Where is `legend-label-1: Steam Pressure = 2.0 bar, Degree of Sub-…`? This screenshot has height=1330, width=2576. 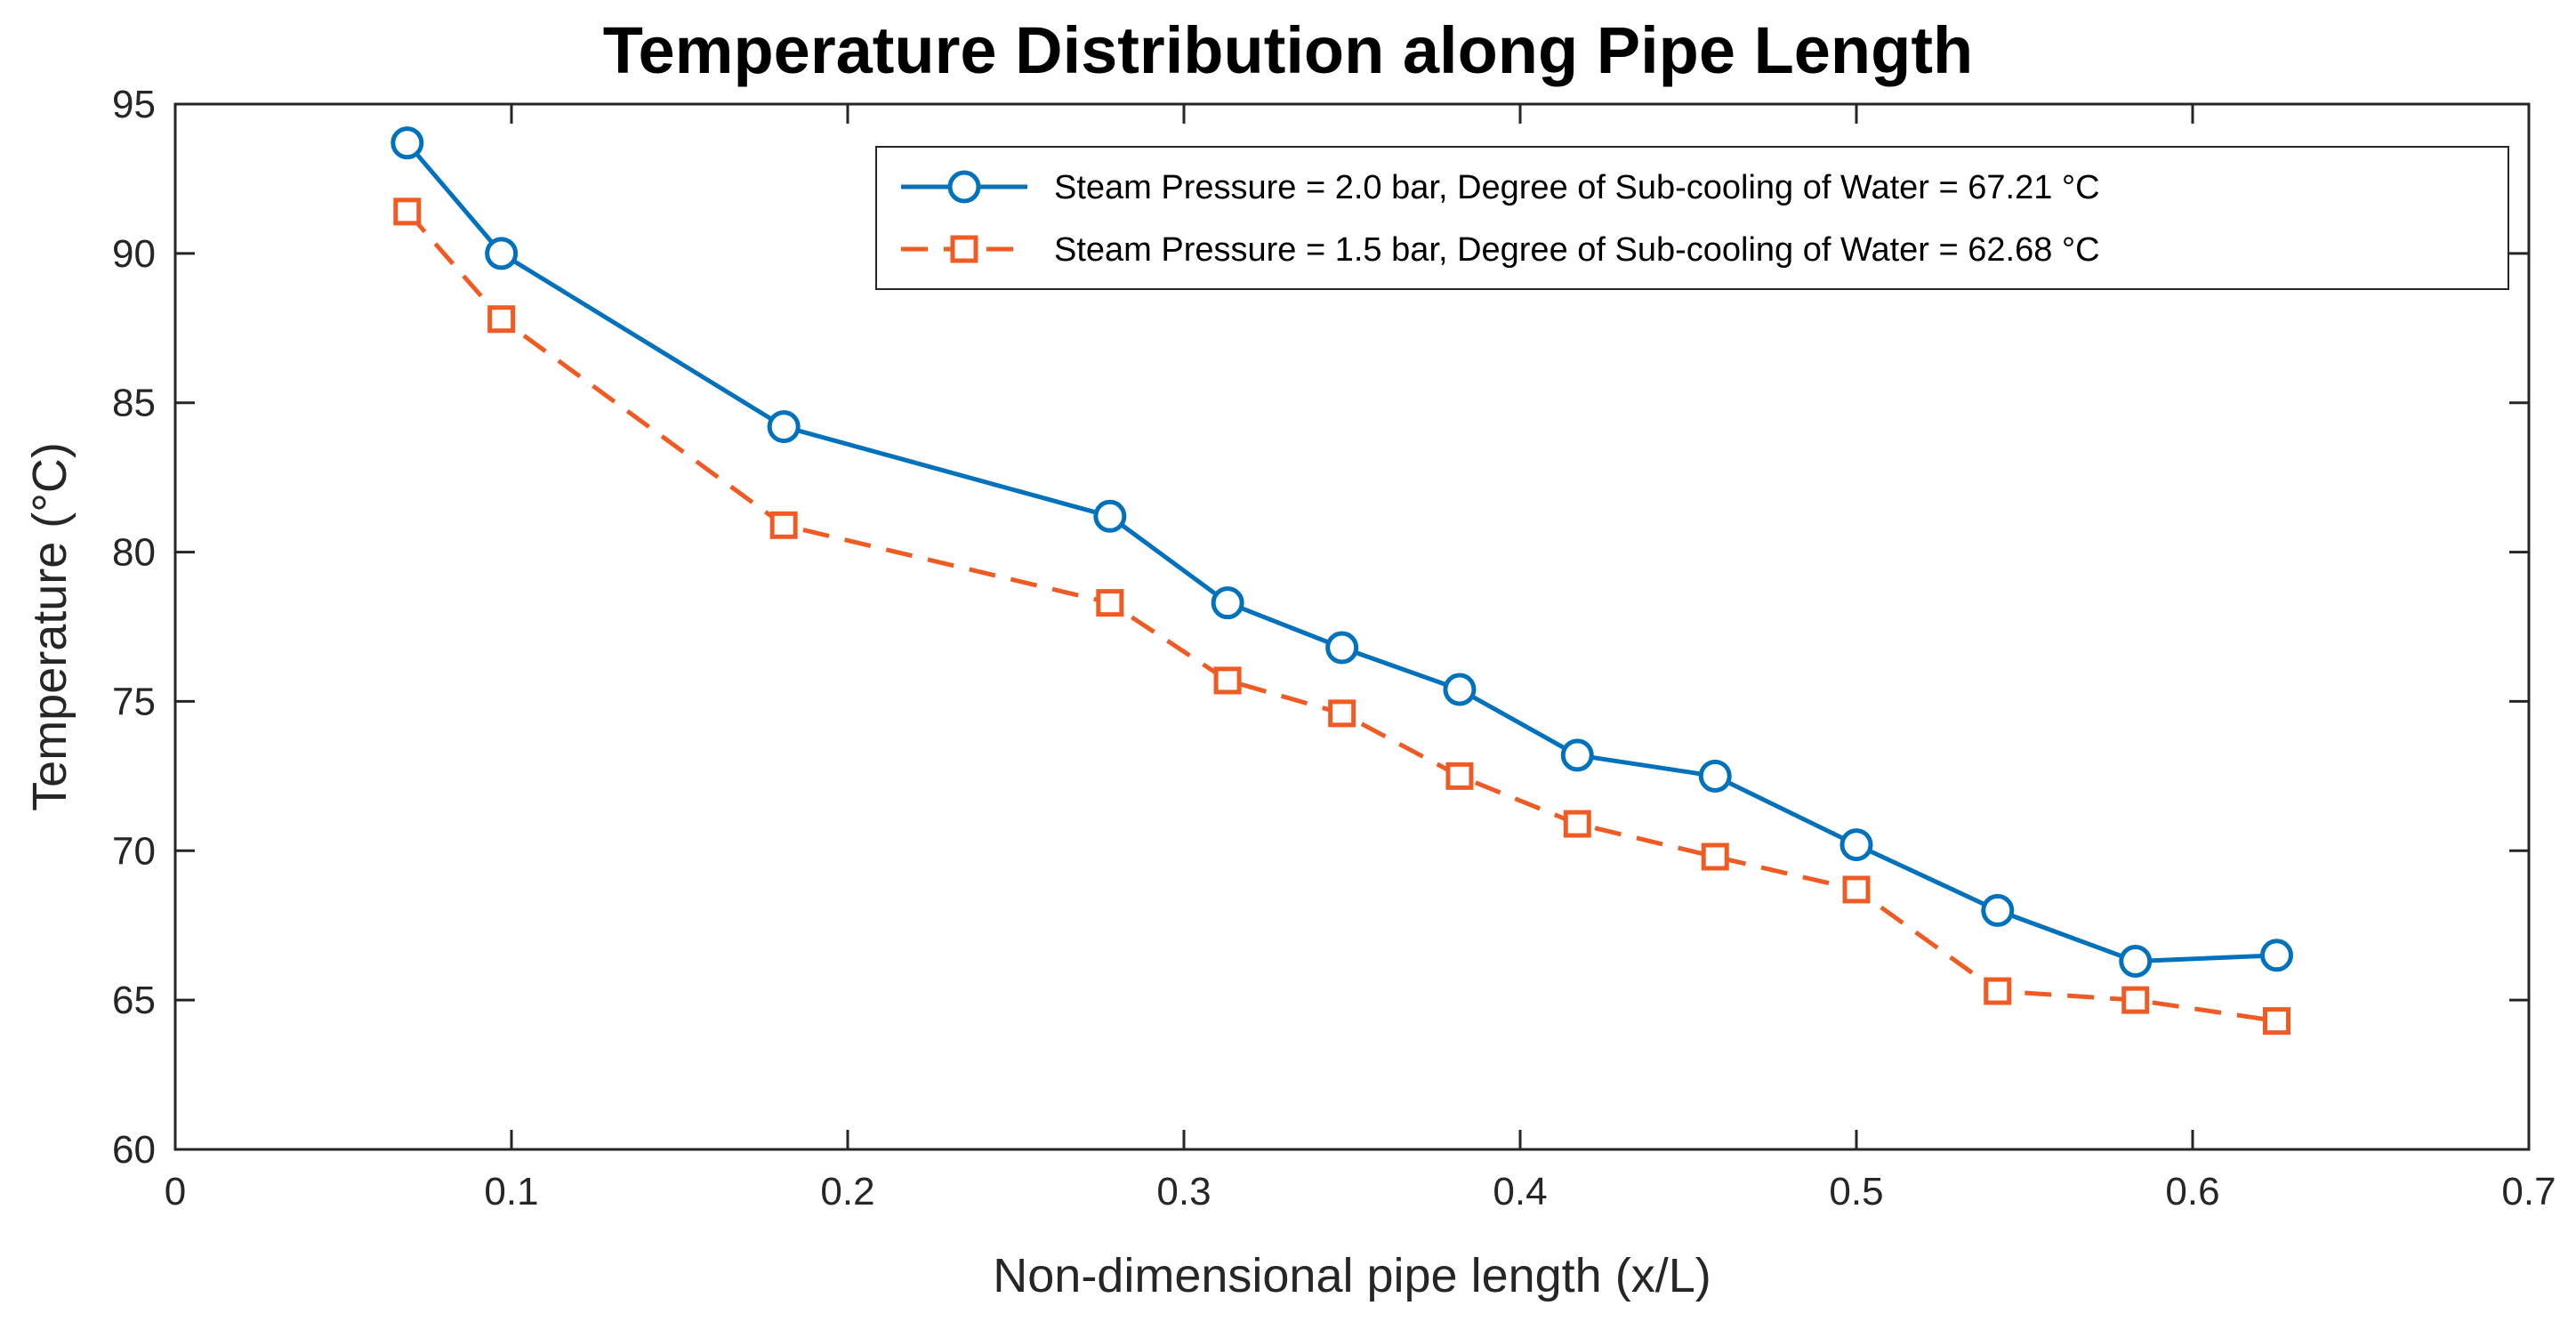
legend-label-1: Steam Pressure = 2.0 bar, Degree of Sub-… is located at coordinates (1577, 187).